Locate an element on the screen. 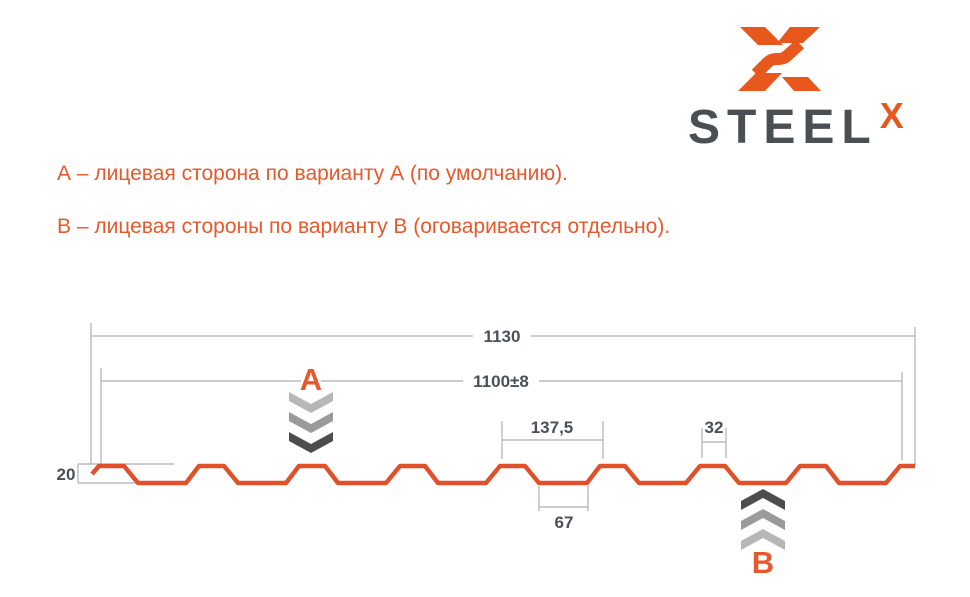 The image size is (970, 597). marker-a-letter: A is located at coordinates (311, 379).